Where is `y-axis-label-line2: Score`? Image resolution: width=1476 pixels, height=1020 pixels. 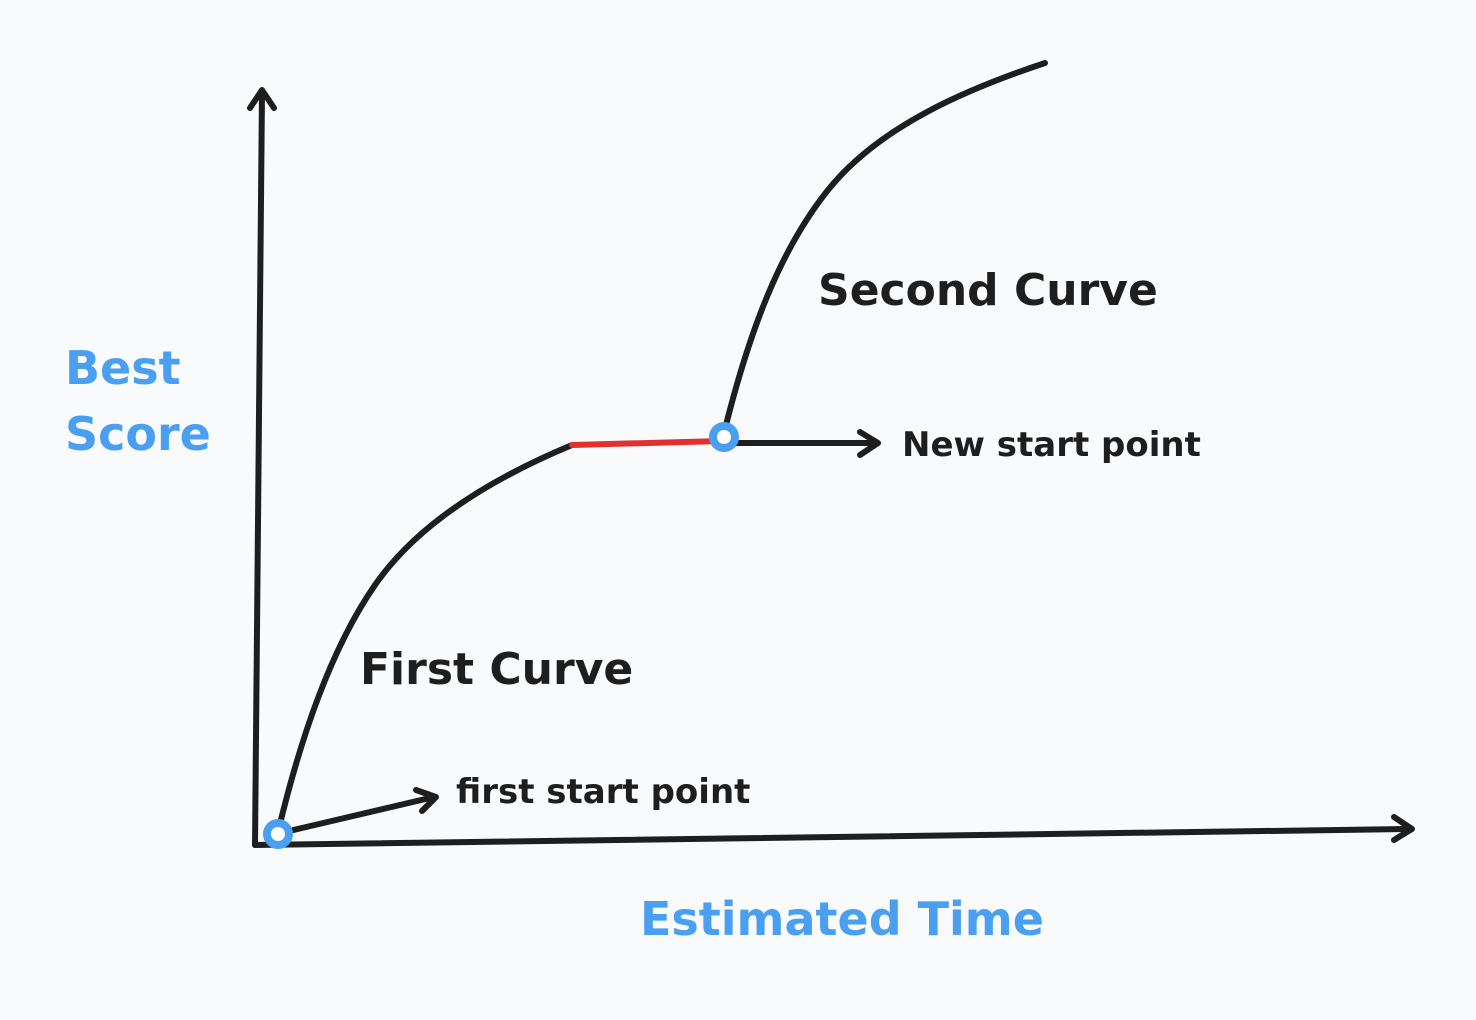 y-axis-label-line2: Score is located at coordinates (138, 434).